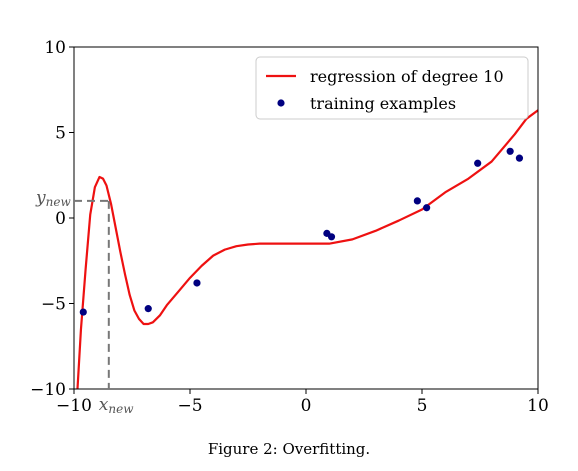  What do you see at coordinates (48, 390) in the screenshot?
I see `y-tick-label: −10` at bounding box center [48, 390].